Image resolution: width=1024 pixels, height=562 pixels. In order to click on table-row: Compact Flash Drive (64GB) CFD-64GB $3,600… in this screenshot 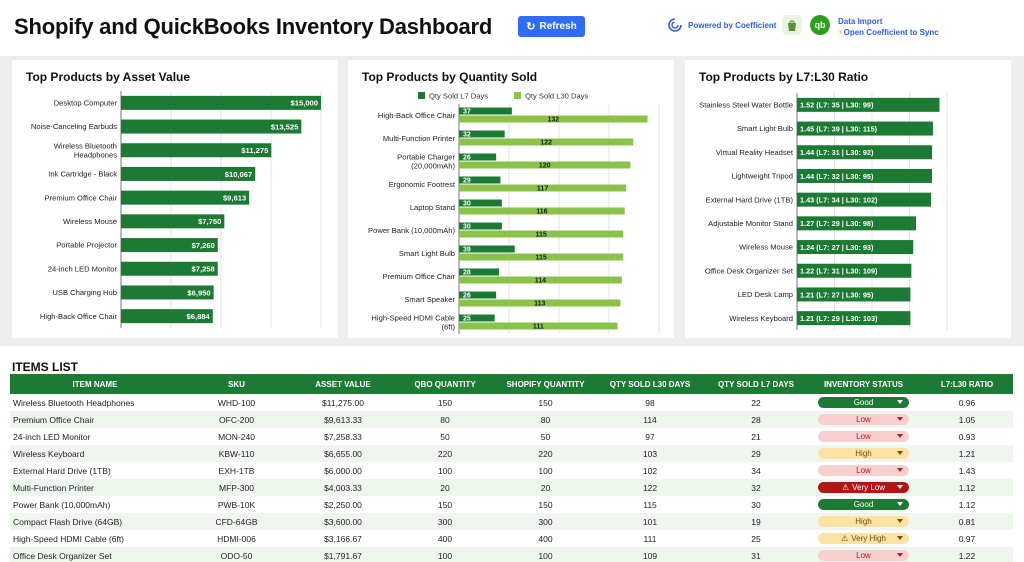, I will do `click(511, 521)`.